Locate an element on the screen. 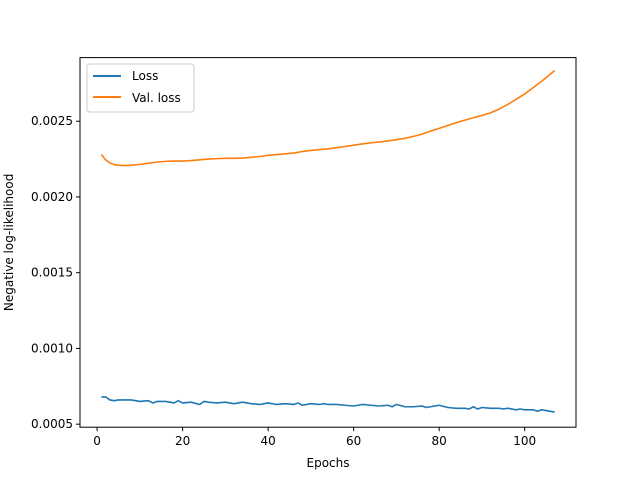 The image size is (640, 480). x-axis: 0 20 40 60 80 100 is located at coordinates (314, 437).